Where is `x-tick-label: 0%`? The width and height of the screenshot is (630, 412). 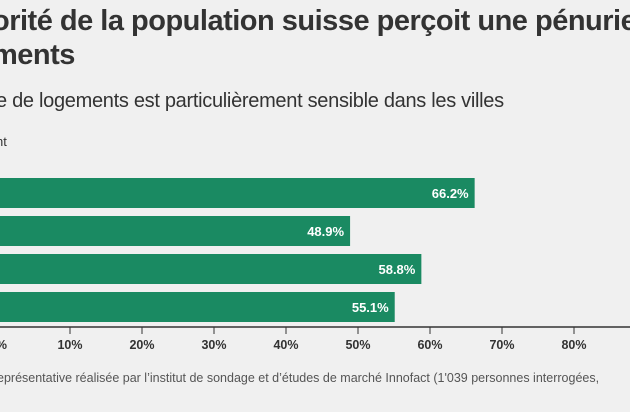
x-tick-label: 0% is located at coordinates (3, 345).